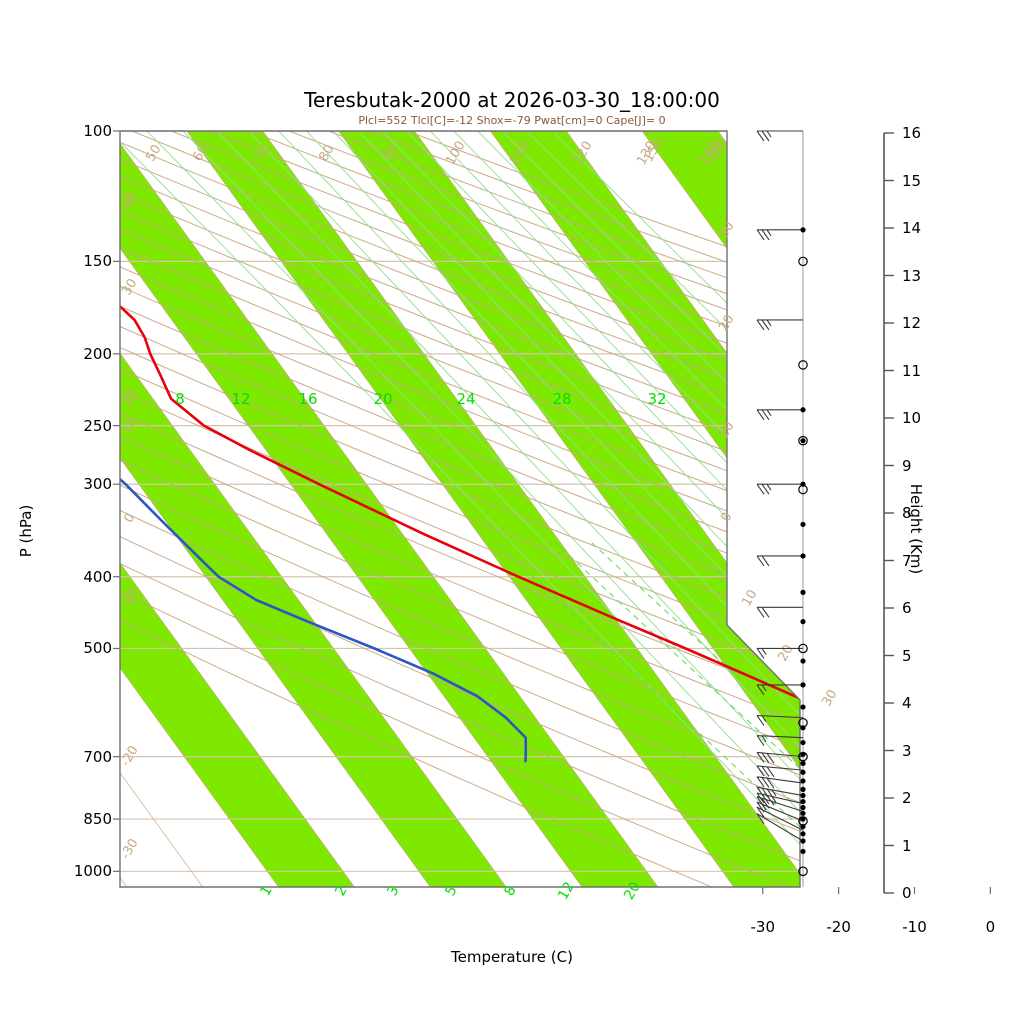 Image resolution: width=1024 pixels, height=1024 pixels. I want to click on y-axis-label: P (hPa), so click(26, 531).